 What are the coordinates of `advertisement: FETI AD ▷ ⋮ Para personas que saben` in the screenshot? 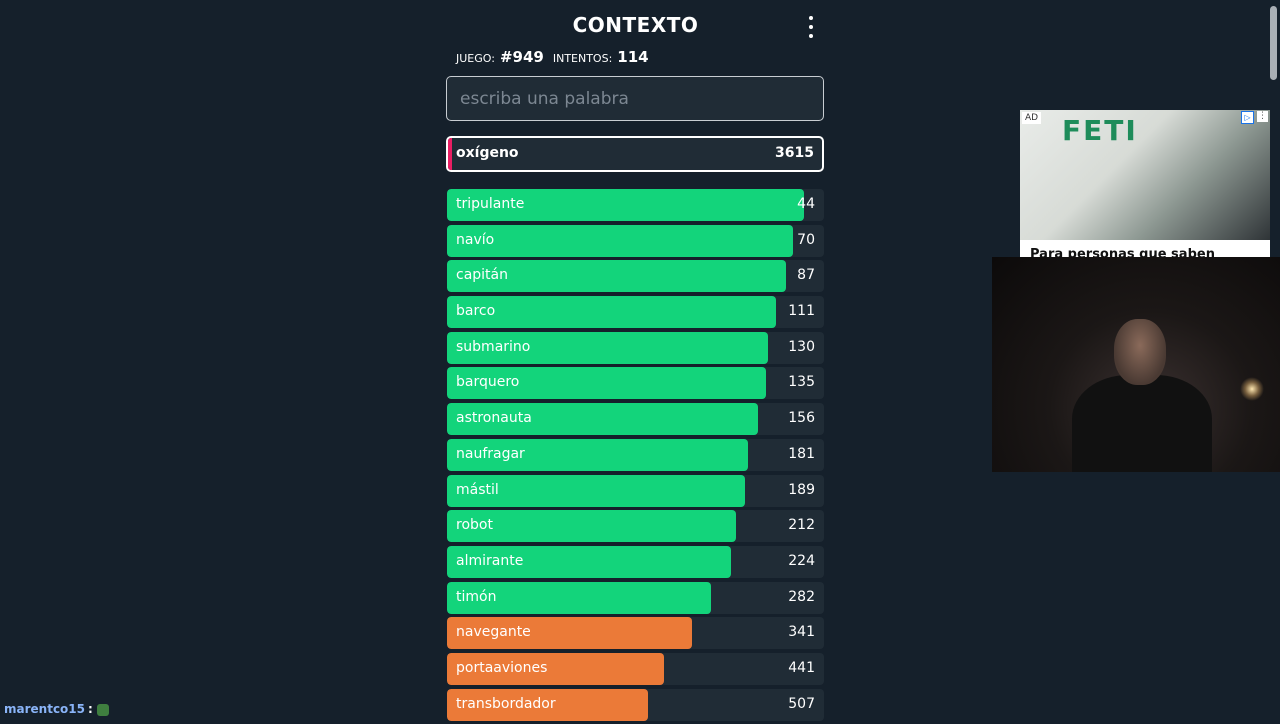 It's located at (1145, 183).